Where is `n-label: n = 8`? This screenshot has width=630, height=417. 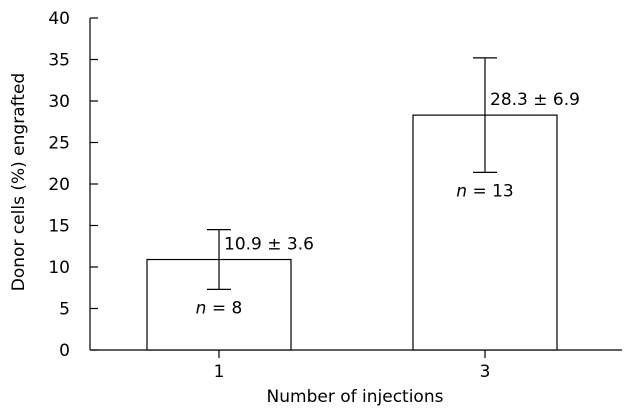
n-label: n = 8 is located at coordinates (219, 308).